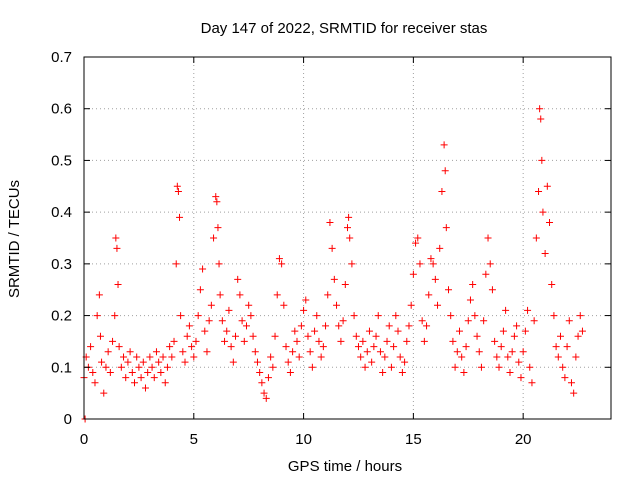  Describe the element at coordinates (61, 367) in the screenshot. I see `y-tick-label: 0.1` at that location.